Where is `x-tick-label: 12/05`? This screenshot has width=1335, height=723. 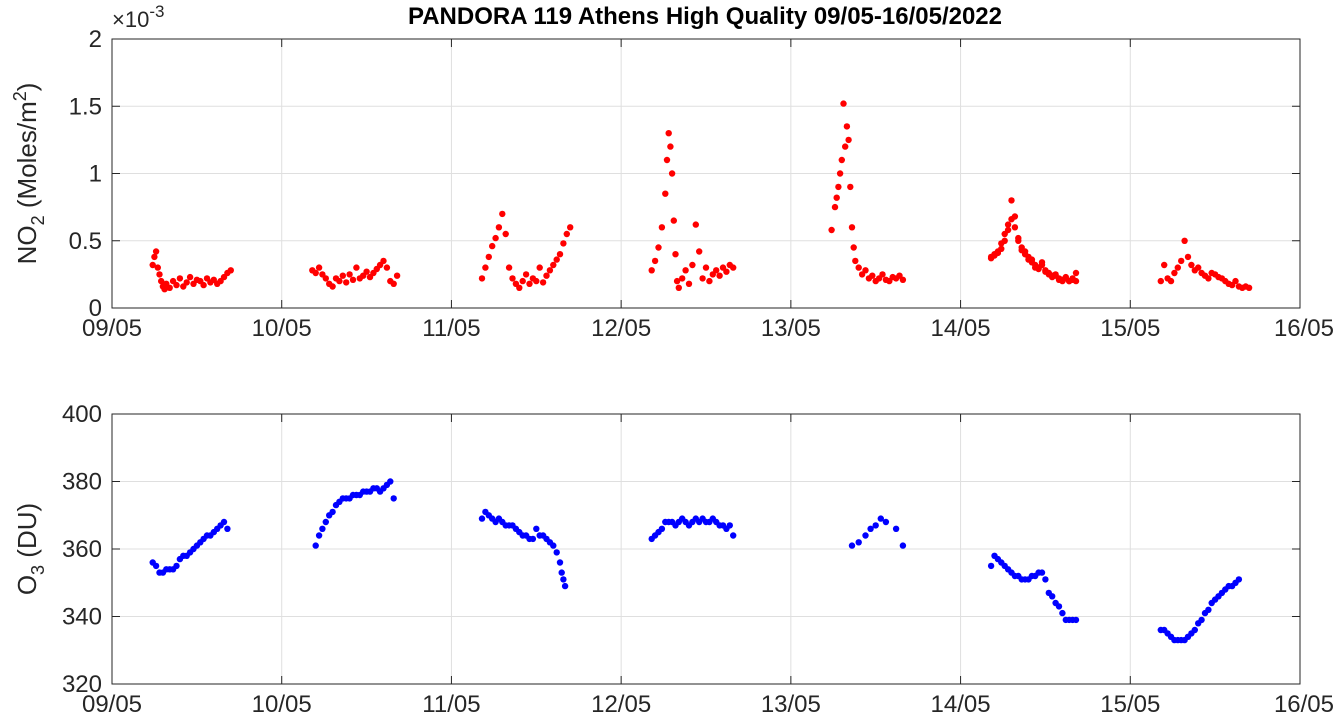
x-tick-label: 12/05 is located at coordinates (621, 704).